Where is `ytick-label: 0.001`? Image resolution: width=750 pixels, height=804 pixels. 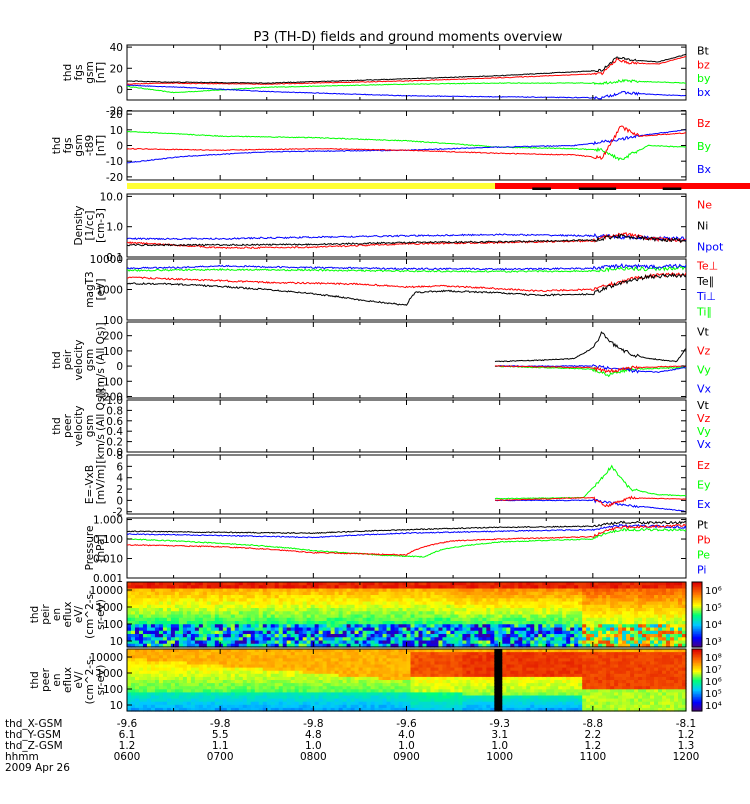
ytick-label: 0.001 is located at coordinates (108, 579).